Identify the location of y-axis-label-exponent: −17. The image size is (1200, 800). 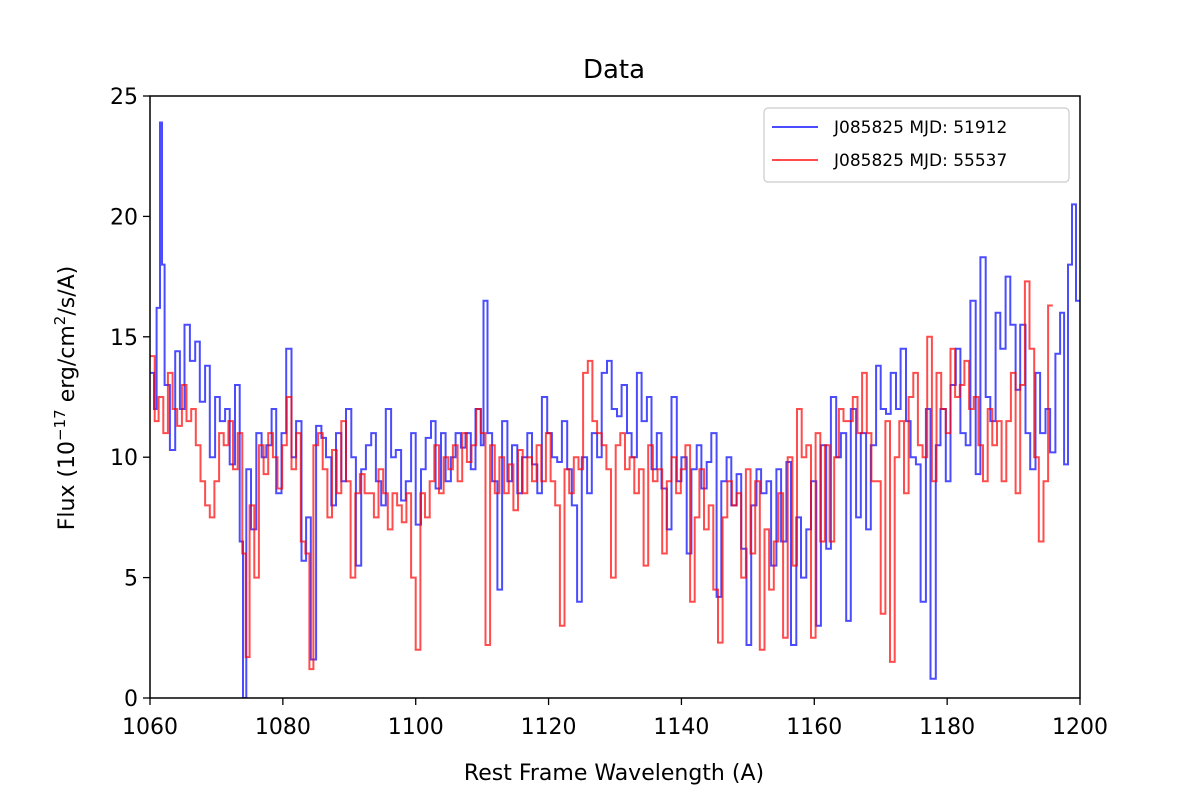
(60, 425).